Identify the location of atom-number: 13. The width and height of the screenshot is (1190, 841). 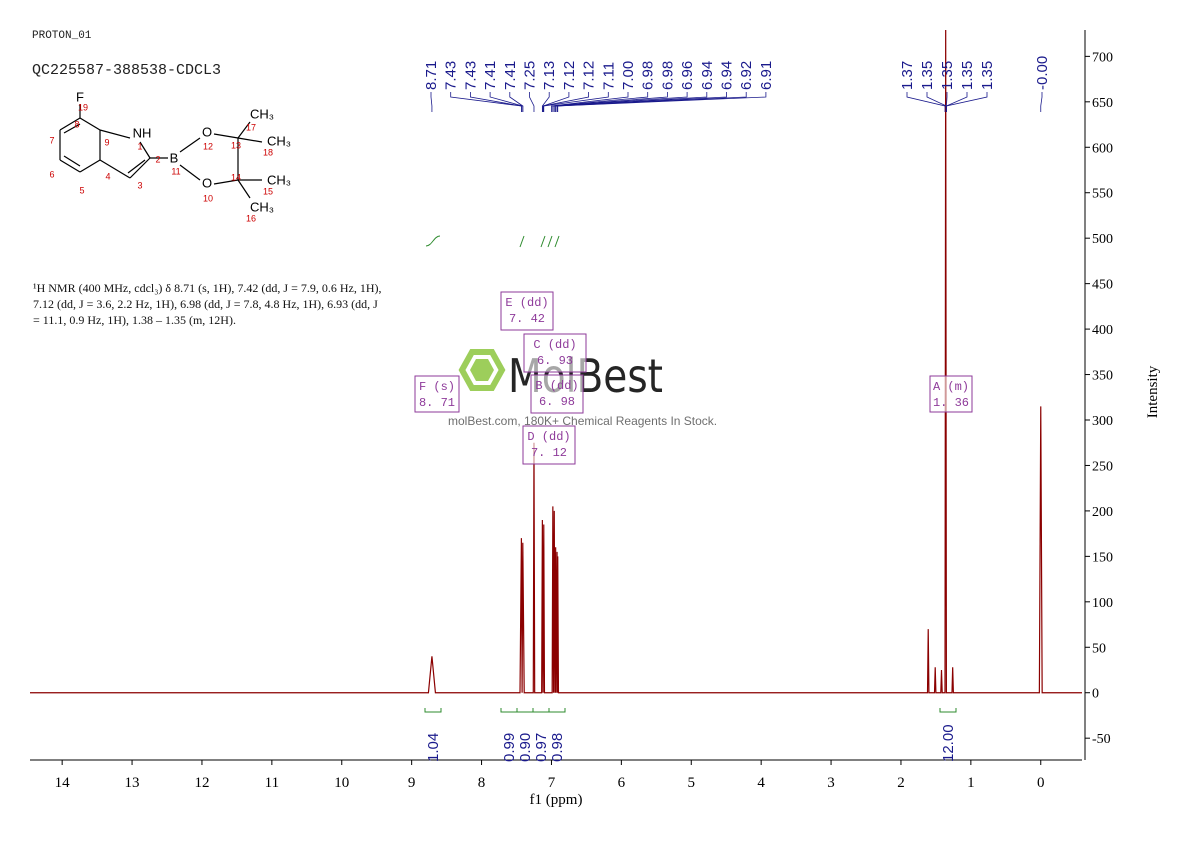
(236, 145).